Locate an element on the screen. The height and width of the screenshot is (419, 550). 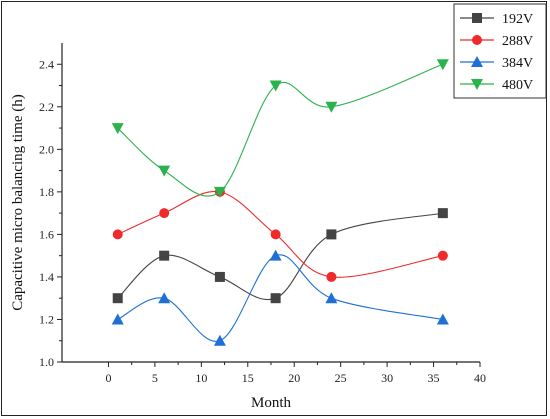
x-tick-label: 30 is located at coordinates (387, 378).